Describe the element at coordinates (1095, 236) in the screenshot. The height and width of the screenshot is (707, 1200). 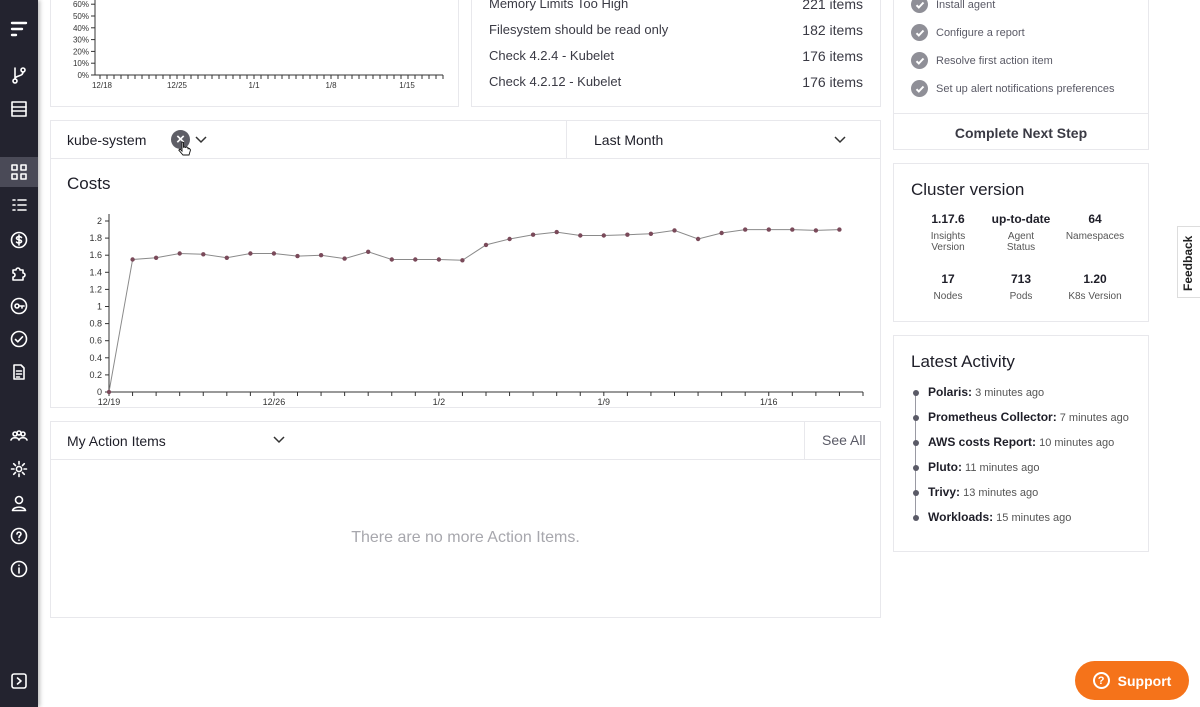
I see `cluster-stat-label: Namespaces` at that location.